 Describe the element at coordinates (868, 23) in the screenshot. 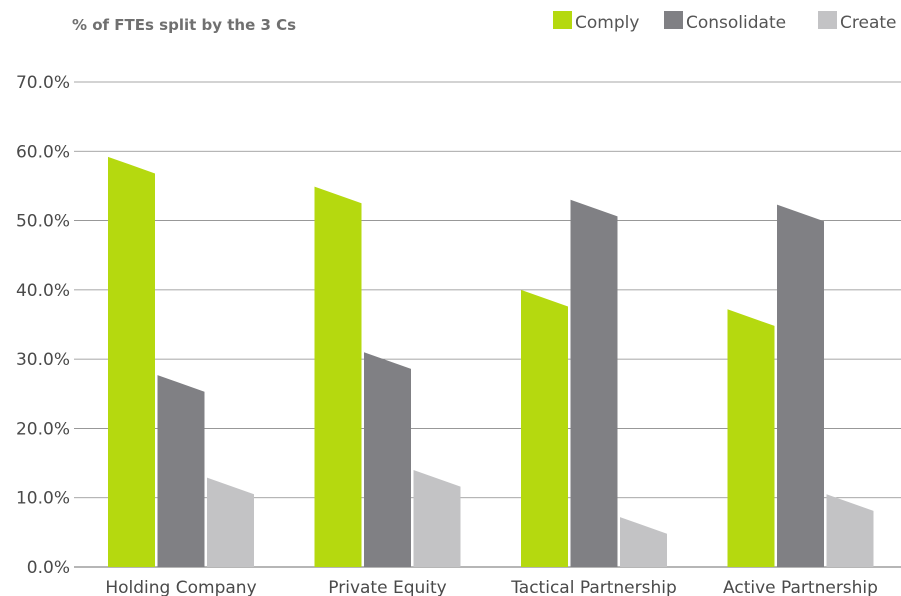

I see `legend-label-create: Create` at that location.